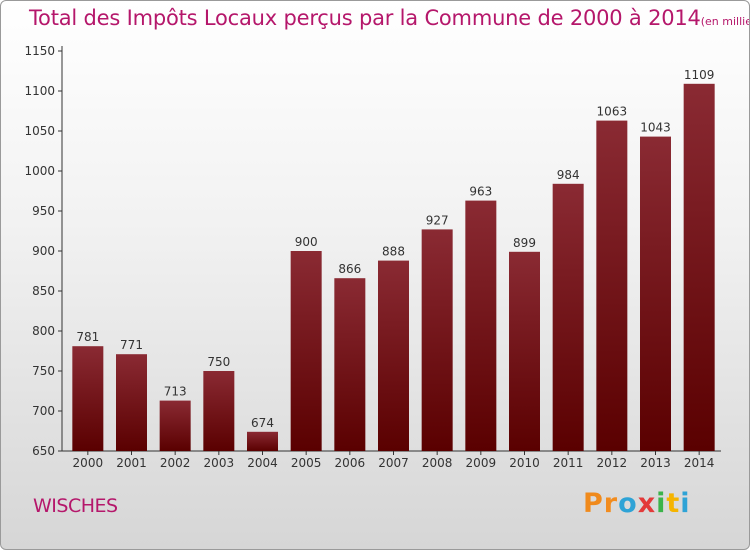  What do you see at coordinates (673, 503) in the screenshot?
I see `logo-letter: t` at bounding box center [673, 503].